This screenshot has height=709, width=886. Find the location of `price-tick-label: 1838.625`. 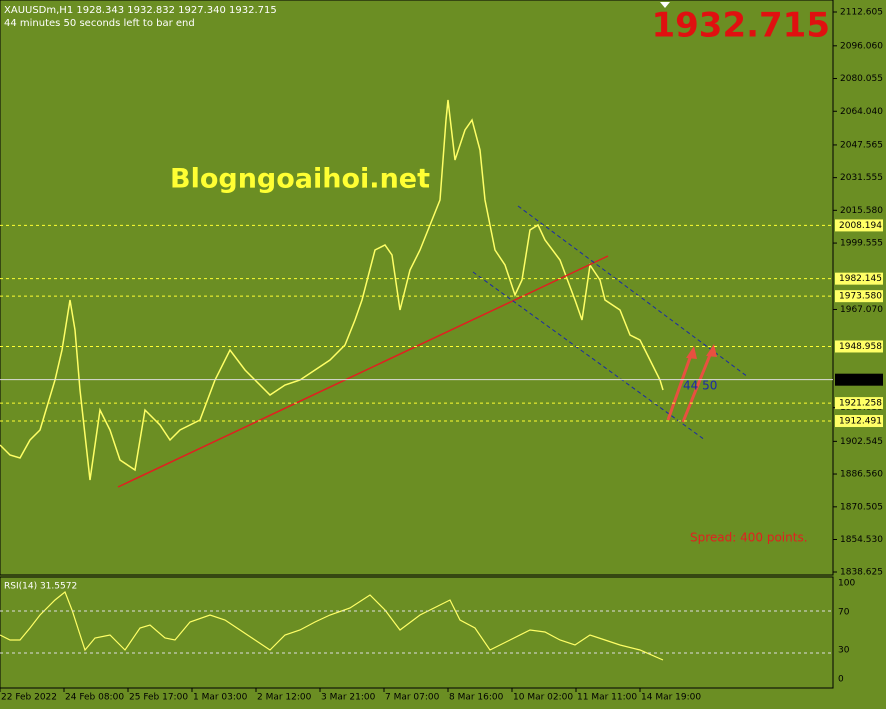

price-tick-label: 1838.625 is located at coordinates (861, 573).